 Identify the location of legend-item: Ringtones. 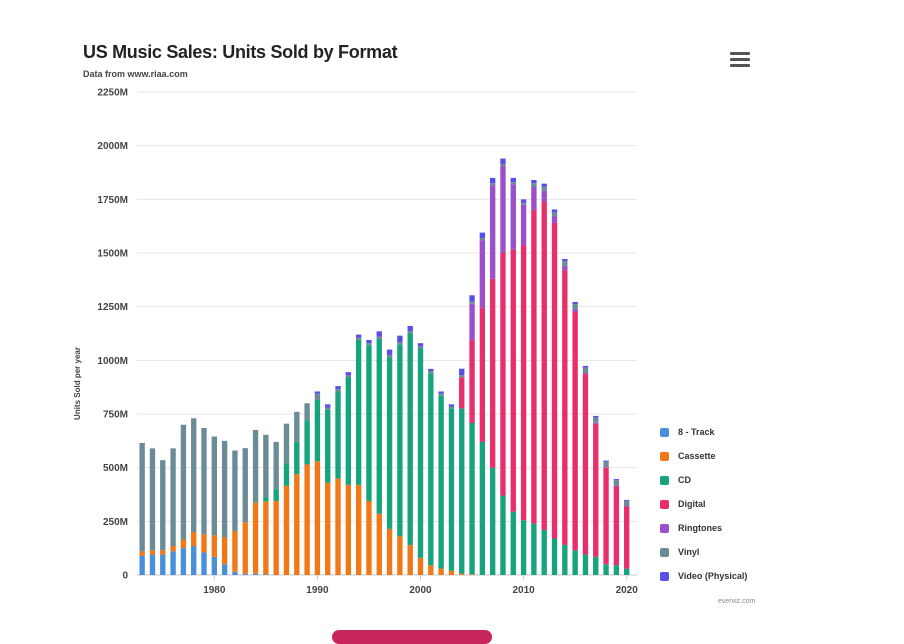
(703, 528).